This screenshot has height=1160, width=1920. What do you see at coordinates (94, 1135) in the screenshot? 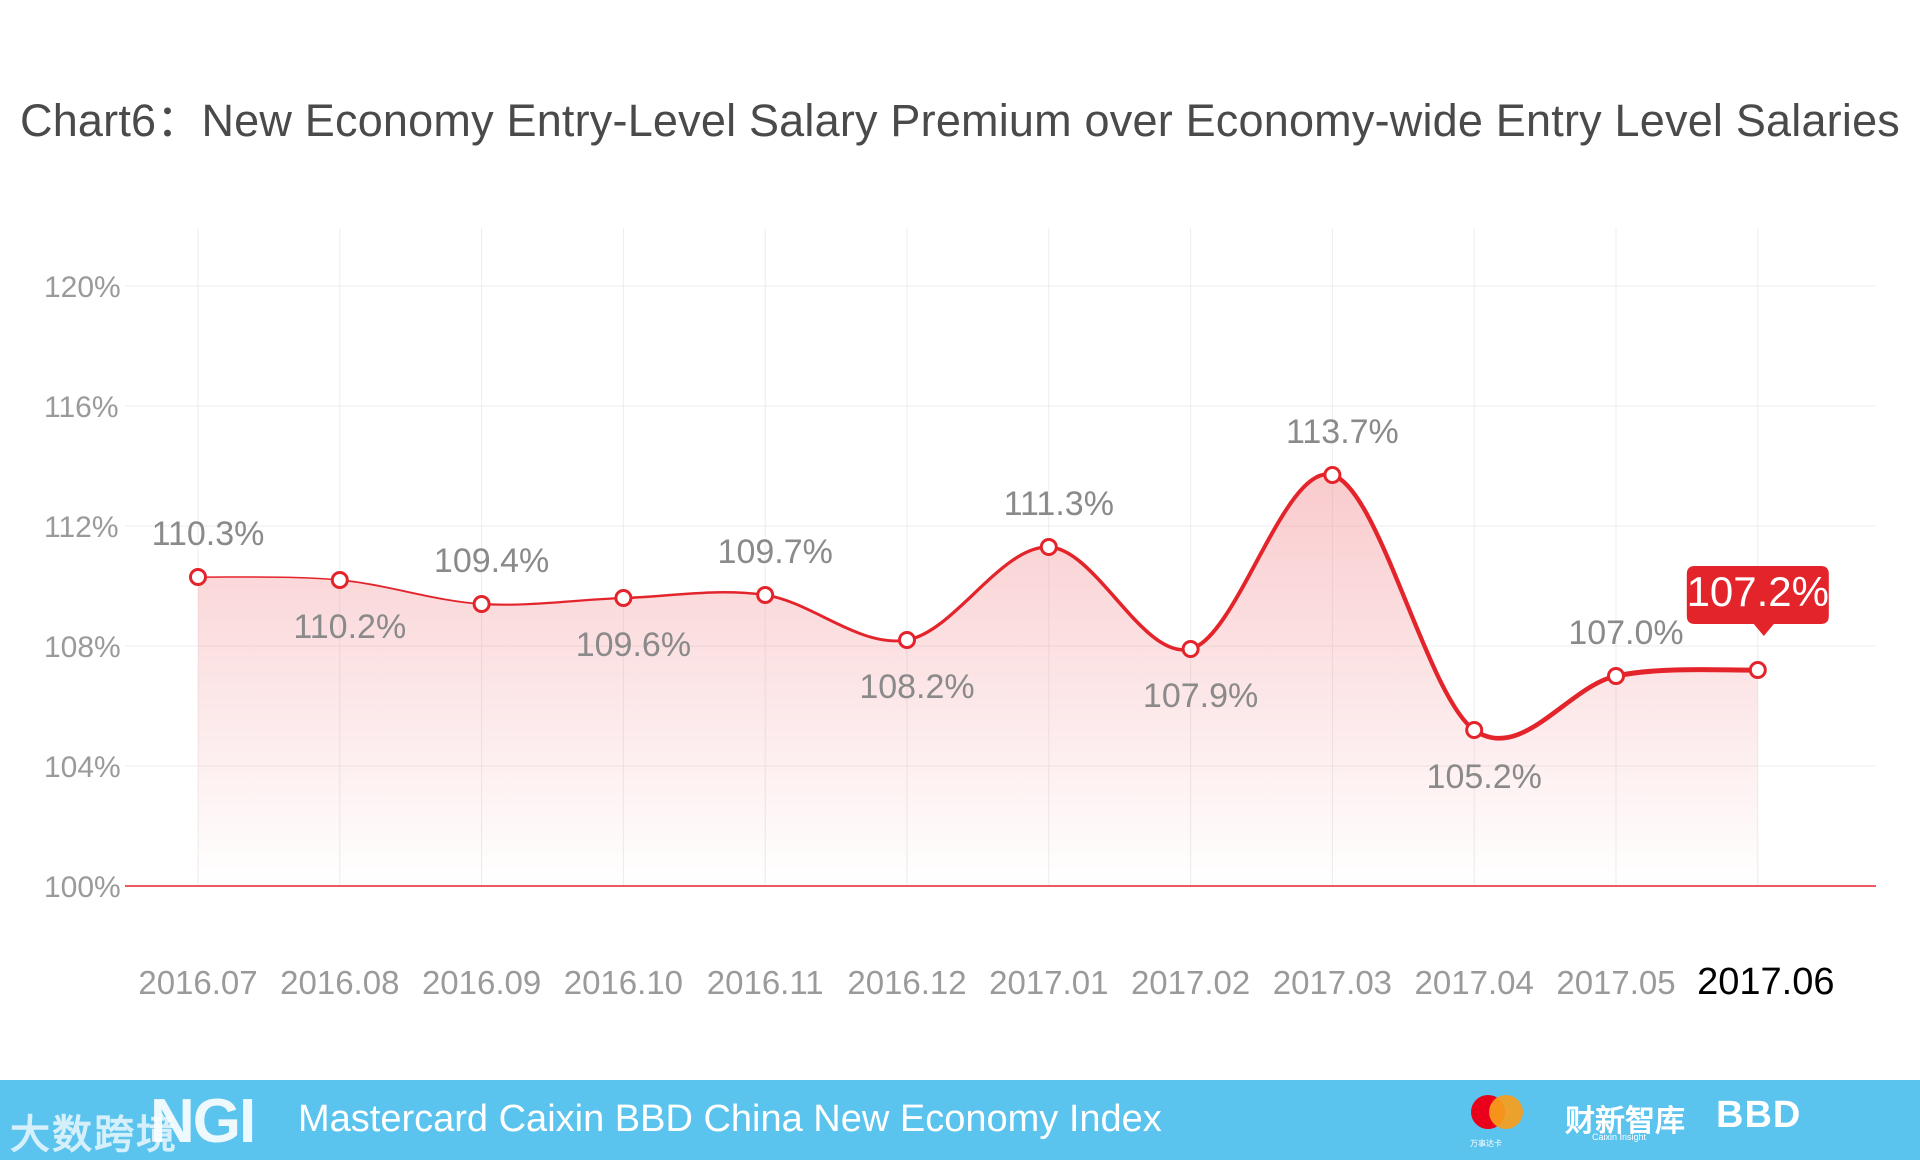
I see `watermark-text: 大数跨境` at bounding box center [94, 1135].